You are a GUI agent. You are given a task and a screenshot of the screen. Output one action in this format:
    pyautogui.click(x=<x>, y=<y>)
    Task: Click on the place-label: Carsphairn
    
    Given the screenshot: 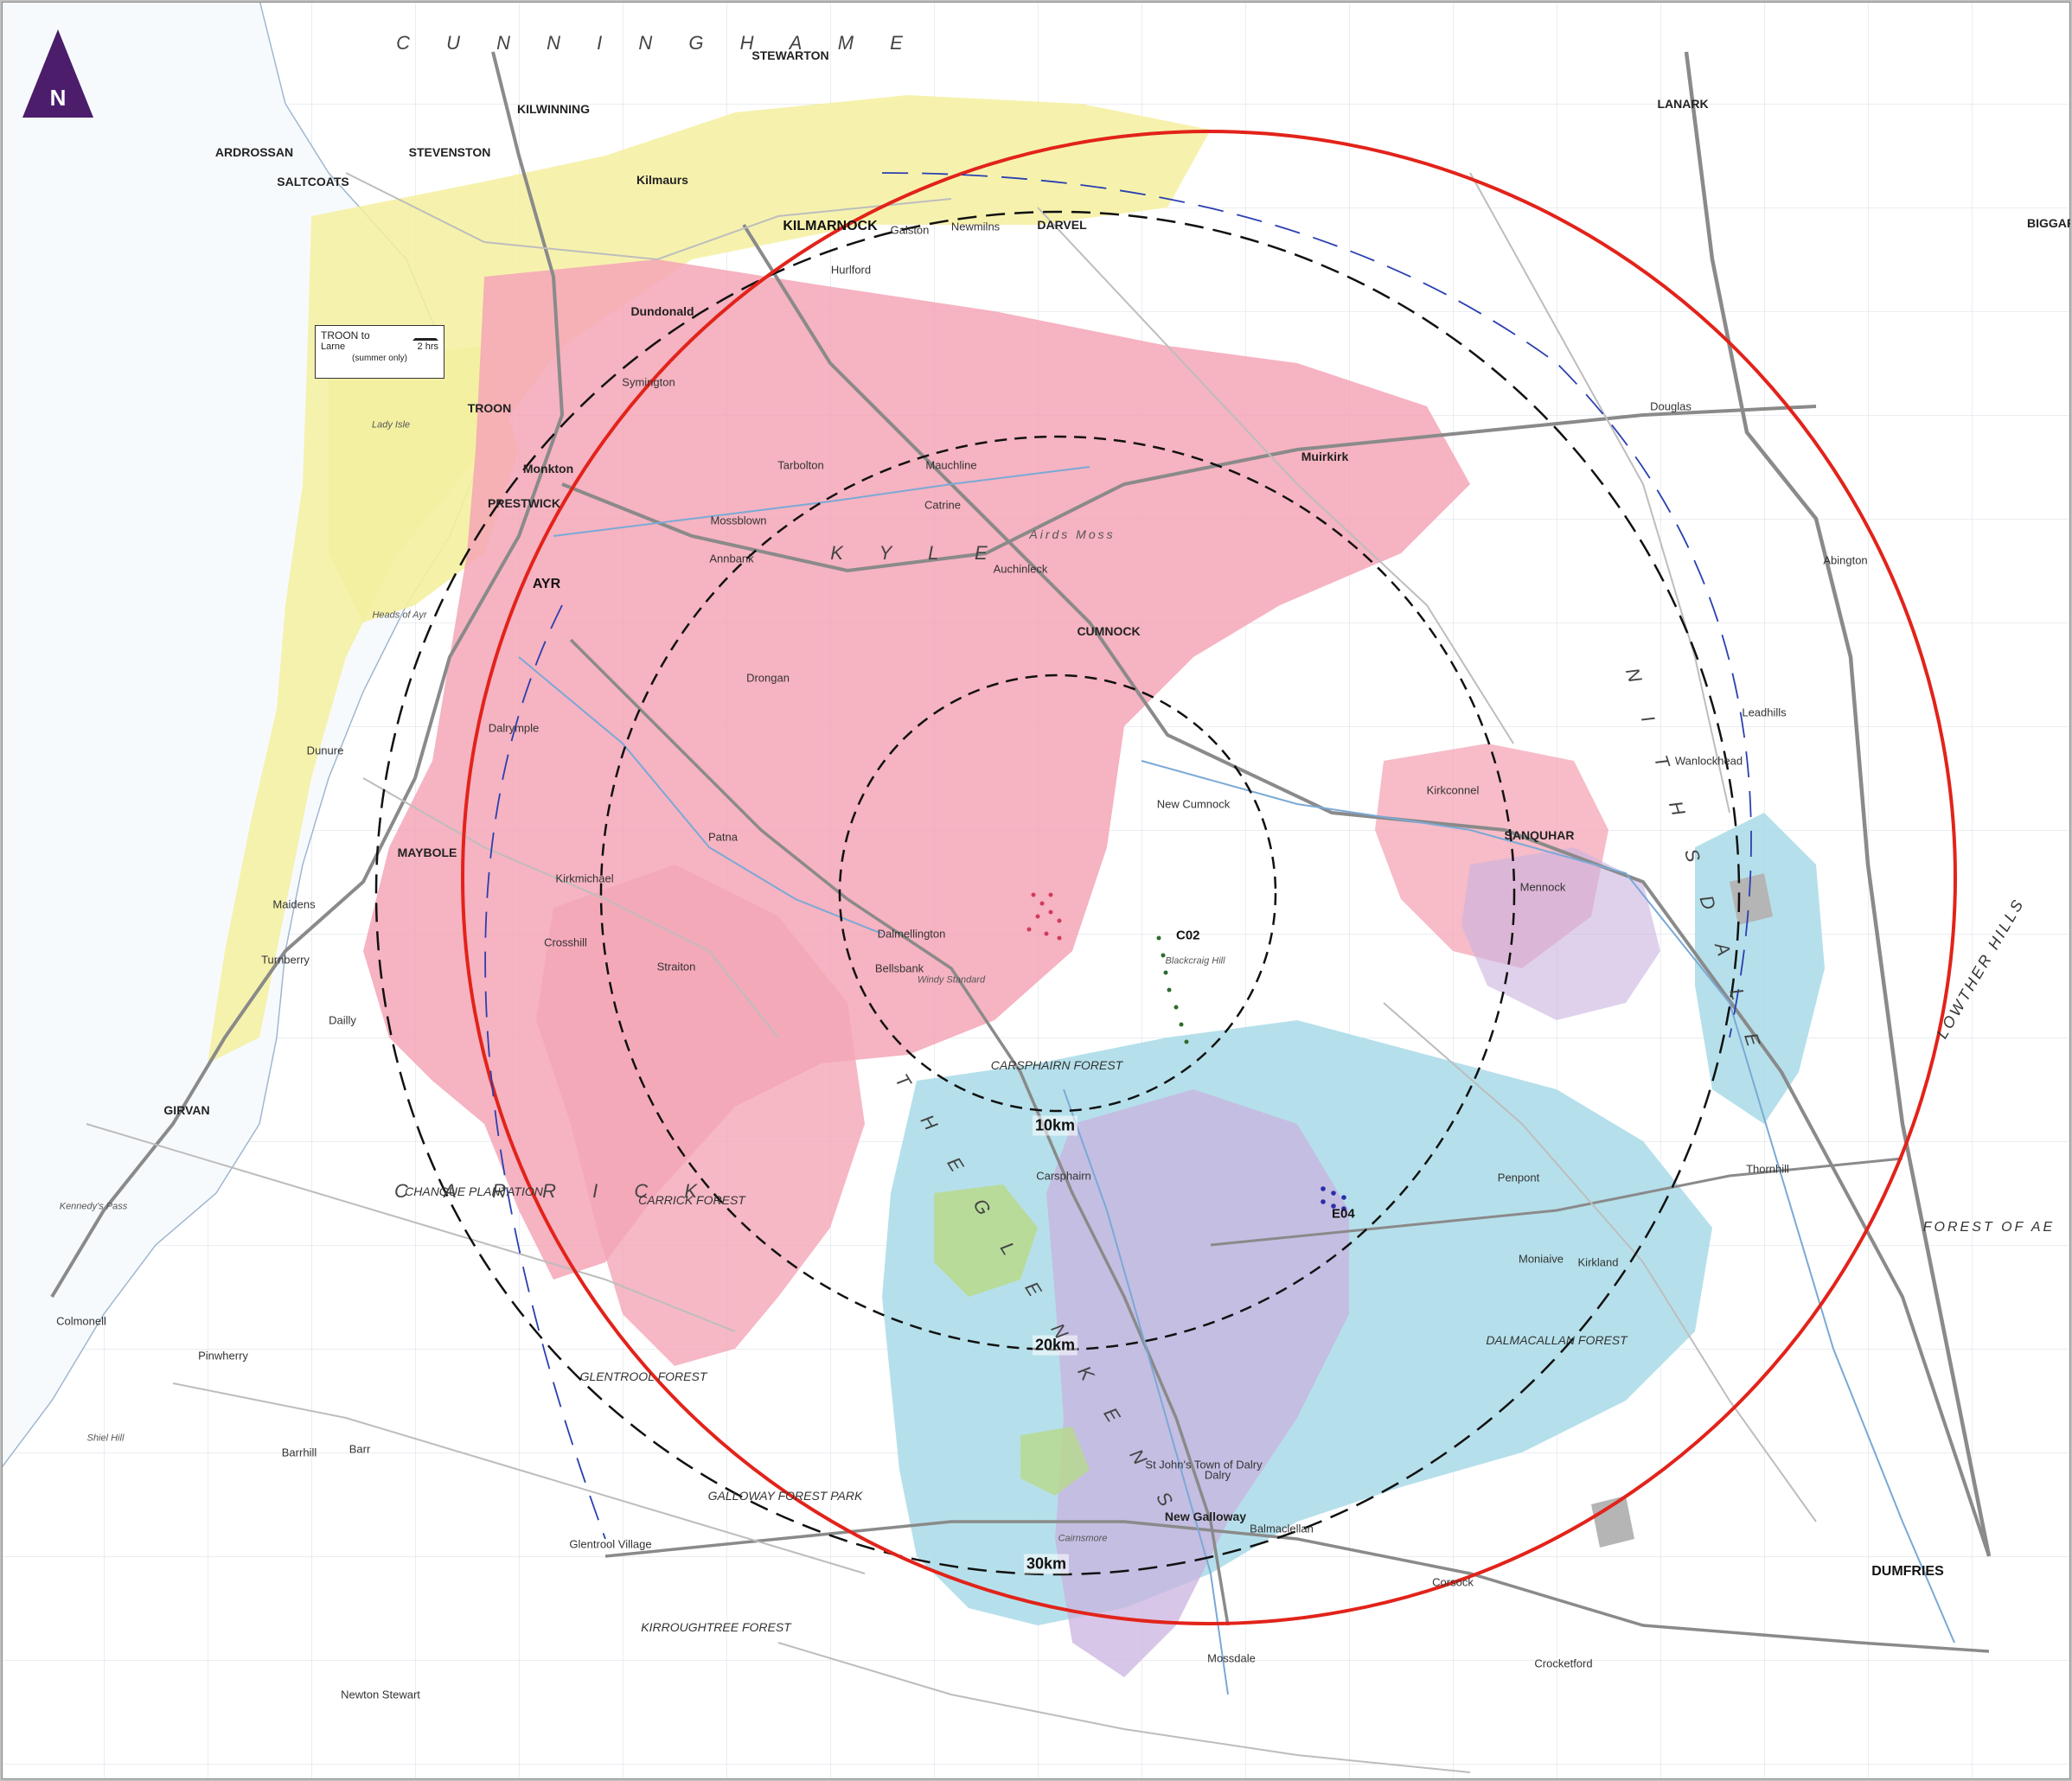 What is the action you would take?
    pyautogui.click(x=1063, y=1176)
    